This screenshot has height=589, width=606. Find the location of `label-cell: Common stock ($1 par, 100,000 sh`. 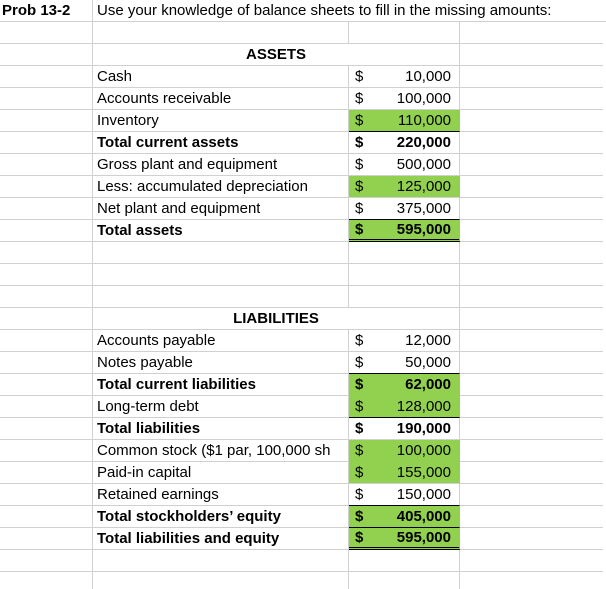

label-cell: Common stock ($1 par, 100,000 sh is located at coordinates (221, 451).